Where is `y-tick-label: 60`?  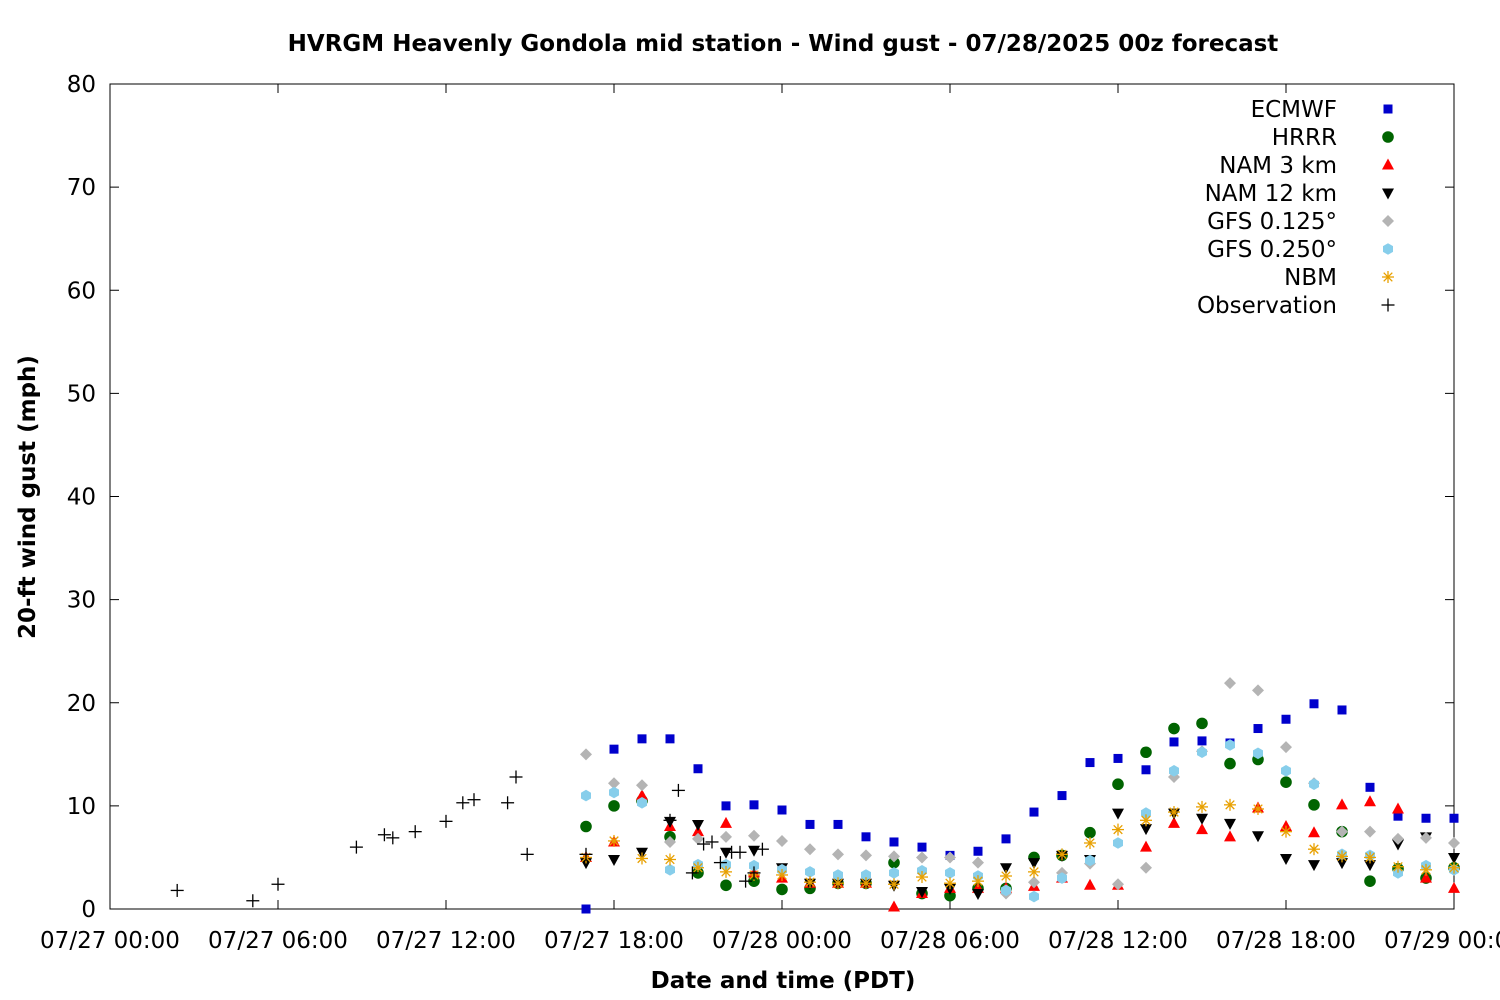
y-tick-label: 60 is located at coordinates (81, 291).